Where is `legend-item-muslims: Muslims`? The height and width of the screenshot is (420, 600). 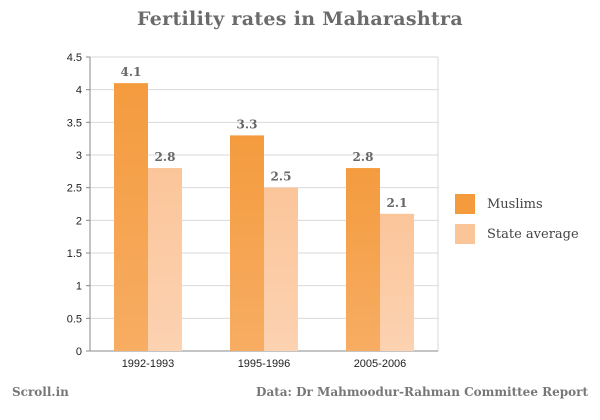 legend-item-muslims: Muslims is located at coordinates (517, 204).